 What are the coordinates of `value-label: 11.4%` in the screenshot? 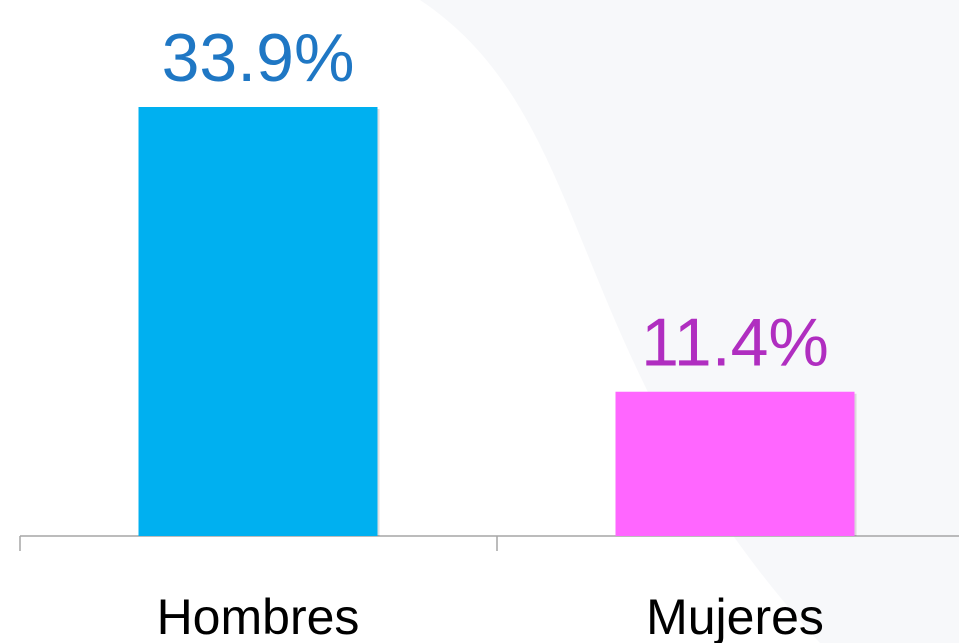 It's located at (735, 343).